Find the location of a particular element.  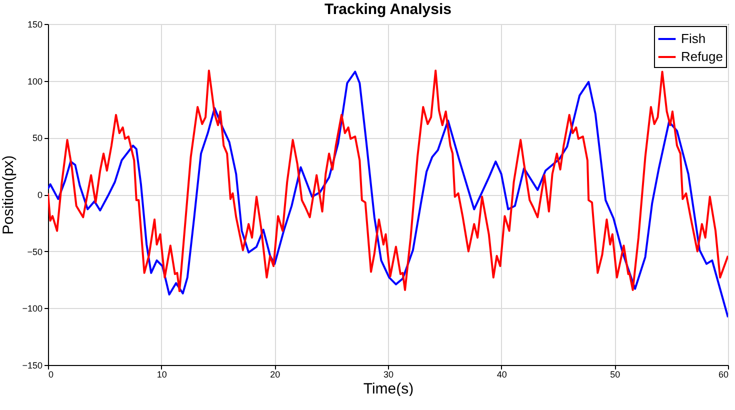

x-tick-label: 40 is located at coordinates (501, 375).